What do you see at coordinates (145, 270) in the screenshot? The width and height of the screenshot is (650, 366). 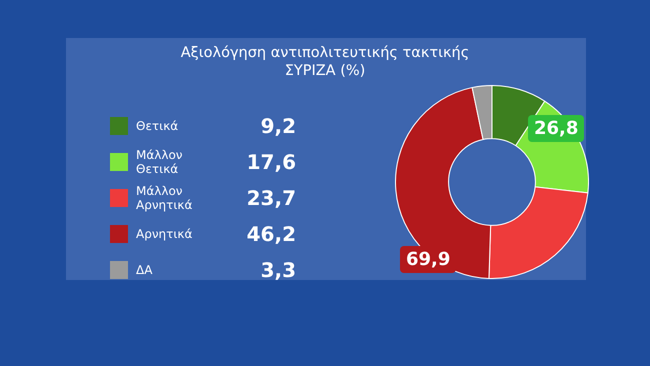 I see `legend-label: ΔΑ` at bounding box center [145, 270].